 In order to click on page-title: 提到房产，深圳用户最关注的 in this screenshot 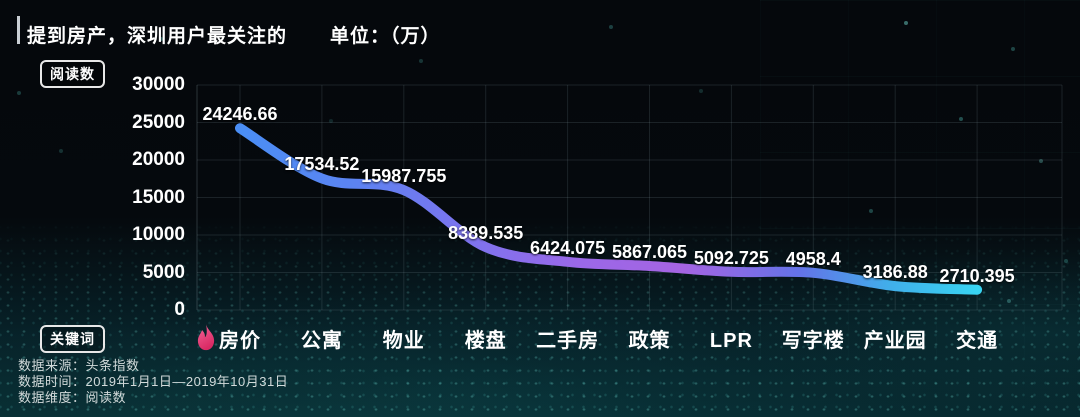, I will do `click(157, 36)`.